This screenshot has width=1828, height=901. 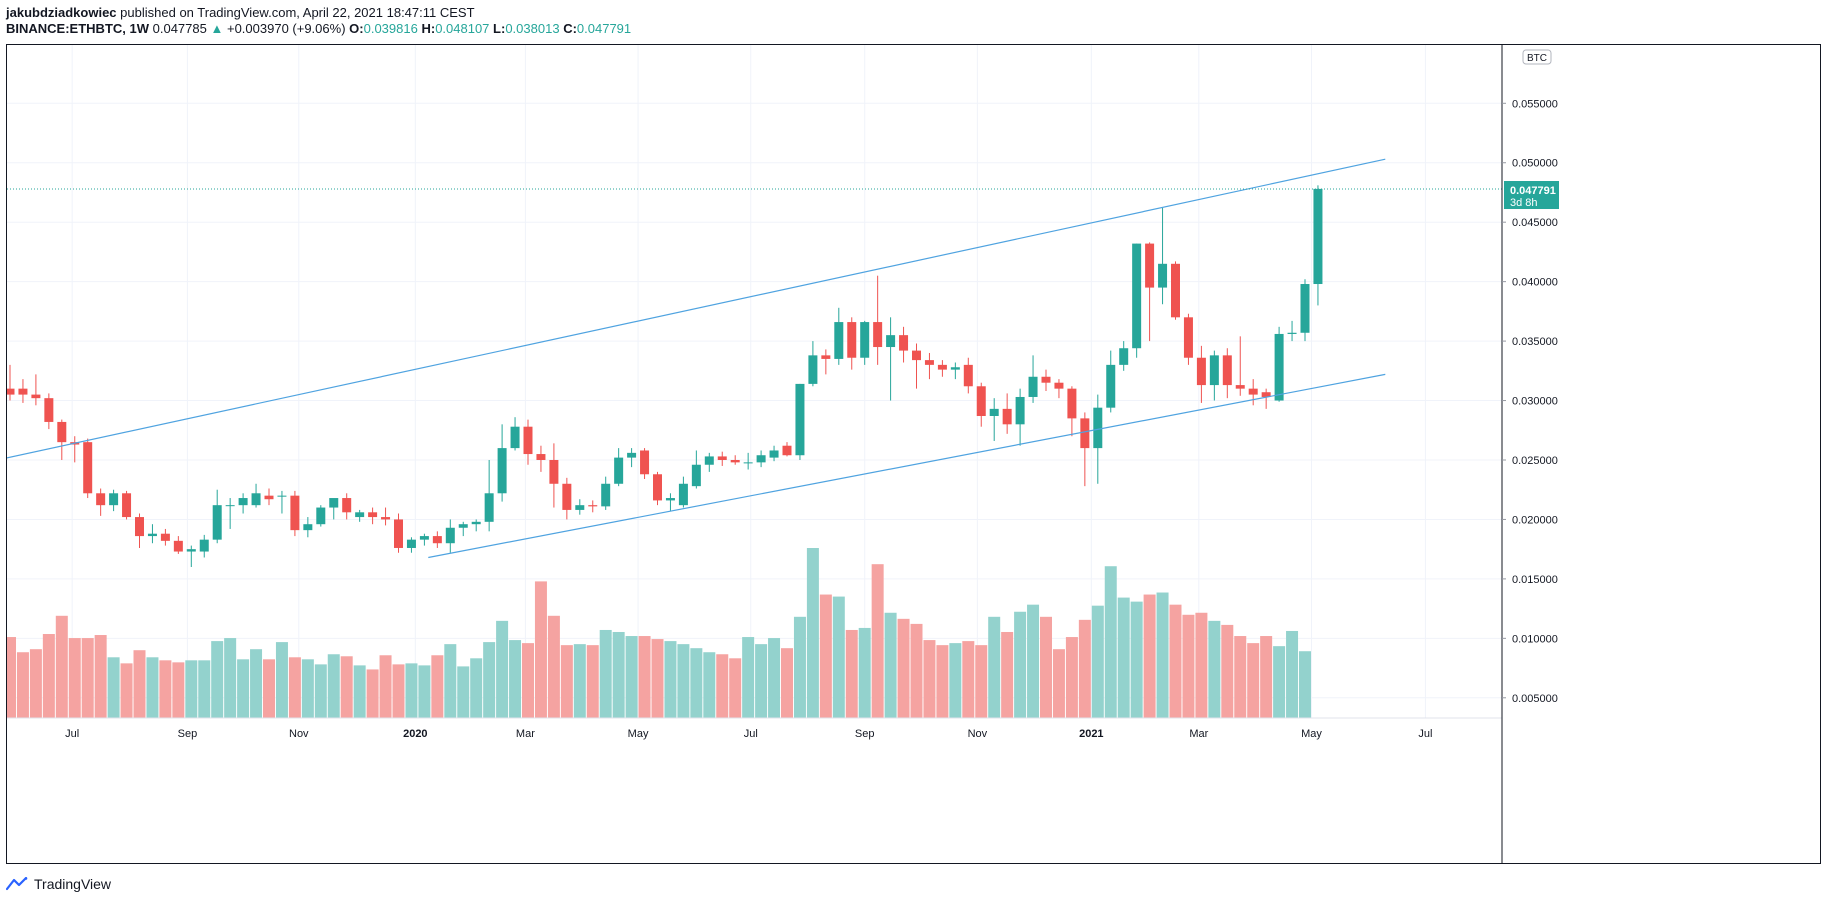 What do you see at coordinates (61, 12) in the screenshot?
I see `author-name: jakubdziadkowiec` at bounding box center [61, 12].